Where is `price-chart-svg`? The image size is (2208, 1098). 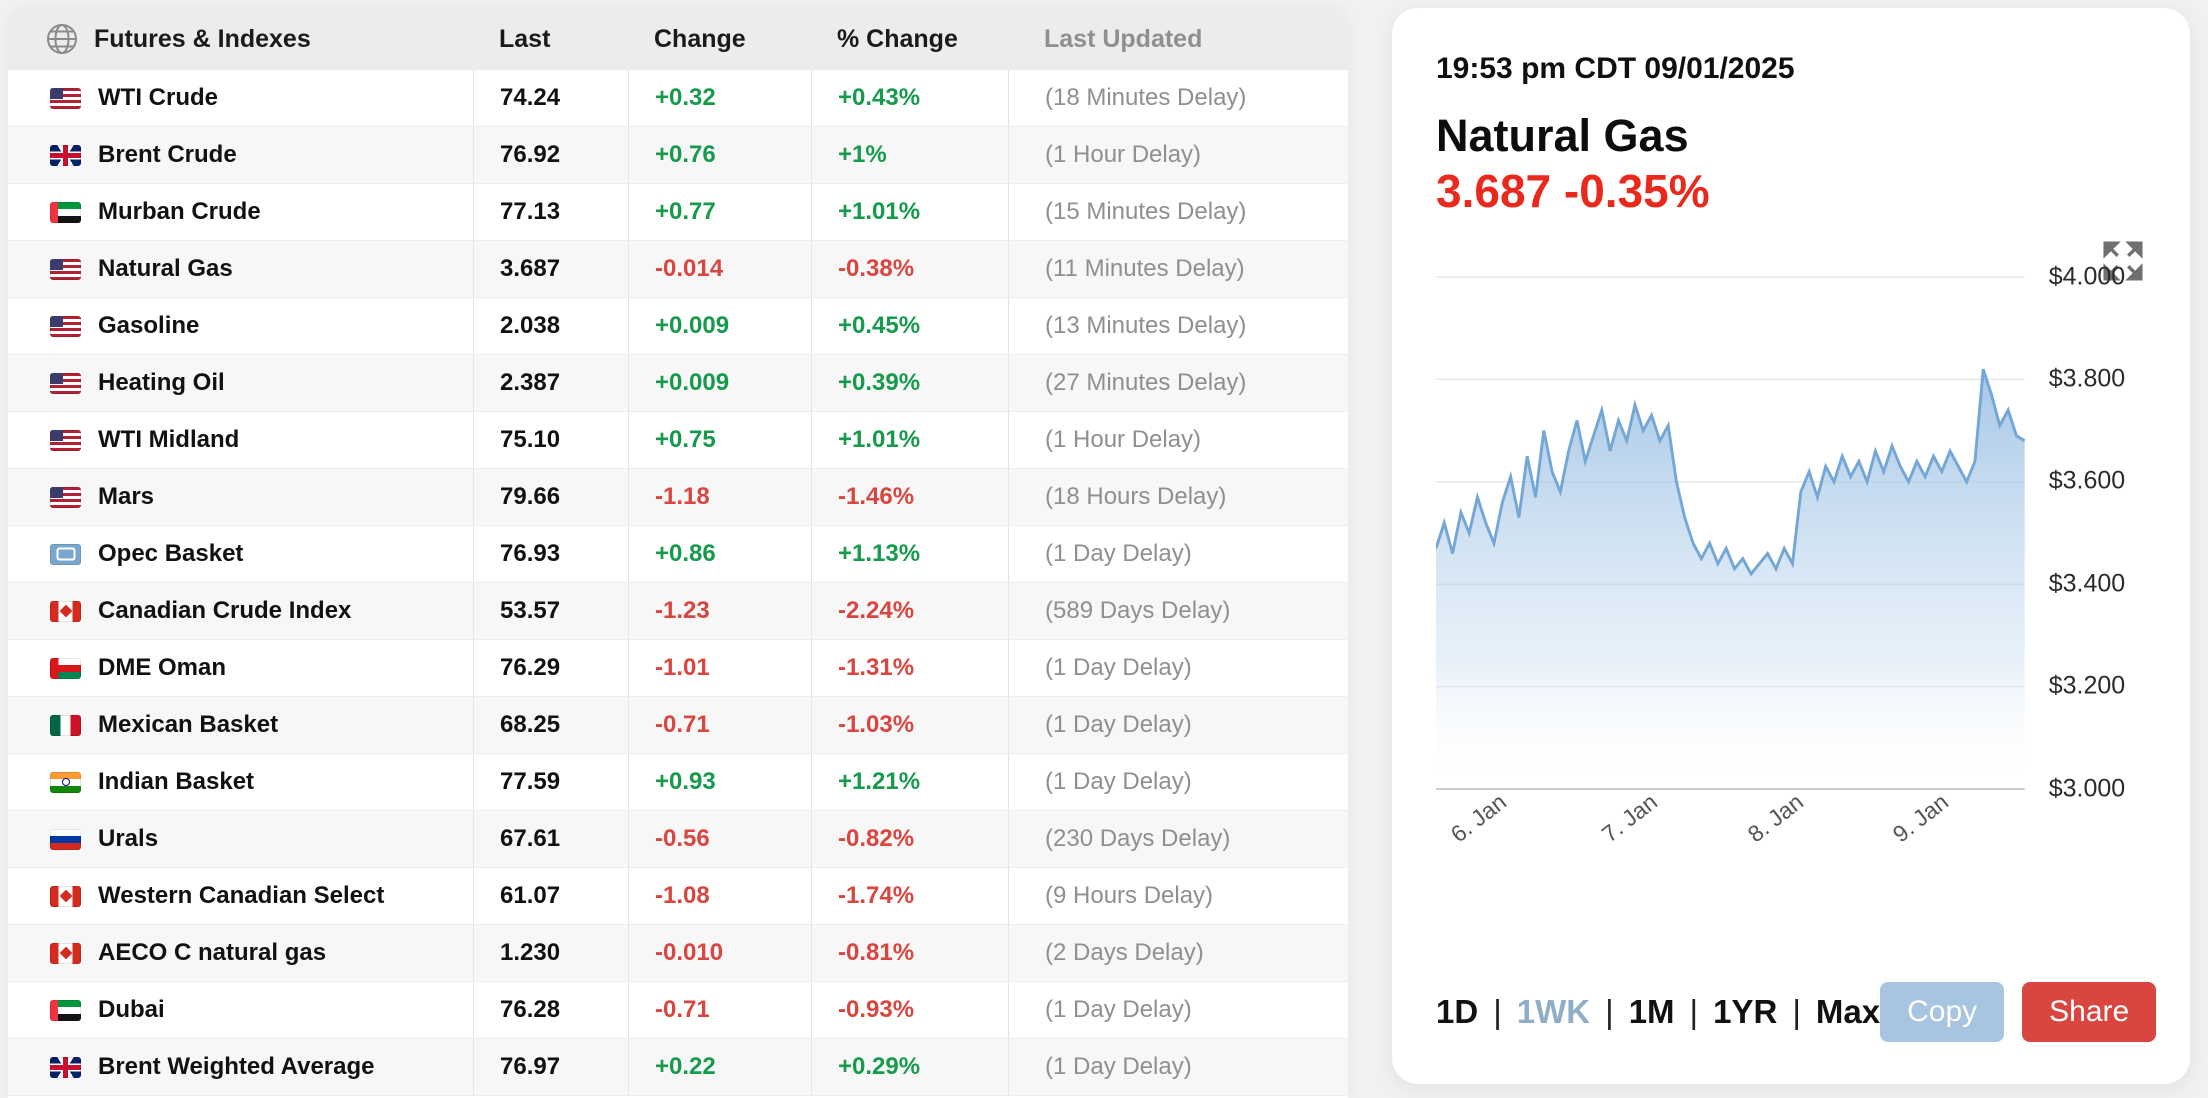
price-chart-svg is located at coordinates (1730, 532).